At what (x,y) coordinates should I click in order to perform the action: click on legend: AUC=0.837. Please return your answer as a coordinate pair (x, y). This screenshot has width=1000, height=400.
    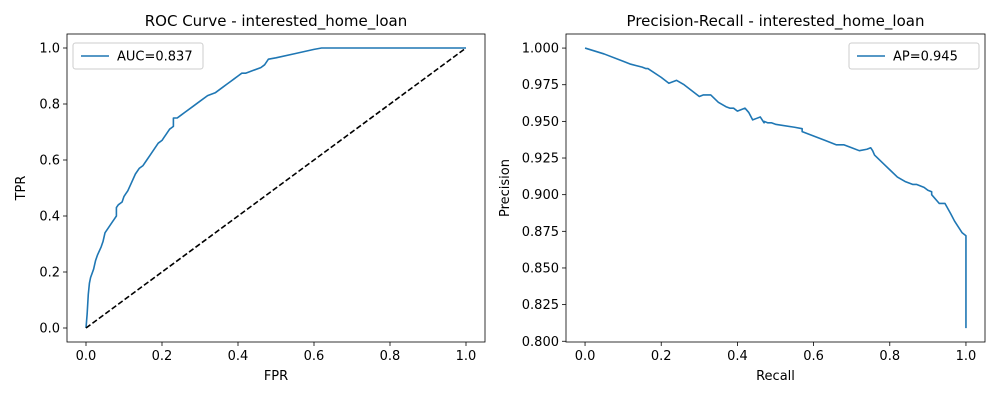
    Looking at the image, I should click on (138, 56).